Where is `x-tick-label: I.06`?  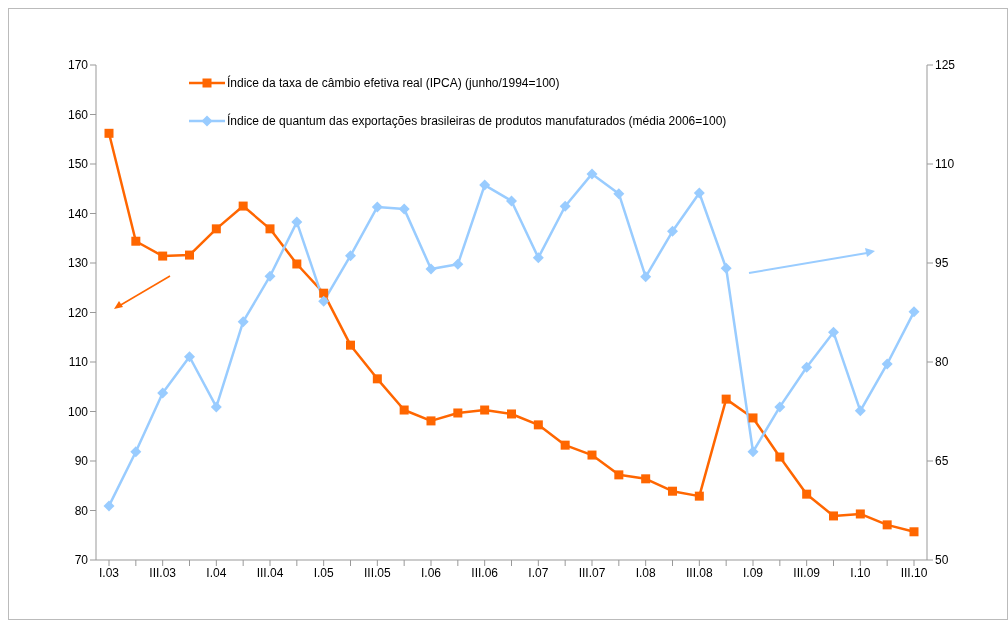
x-tick-label: I.06 is located at coordinates (431, 572).